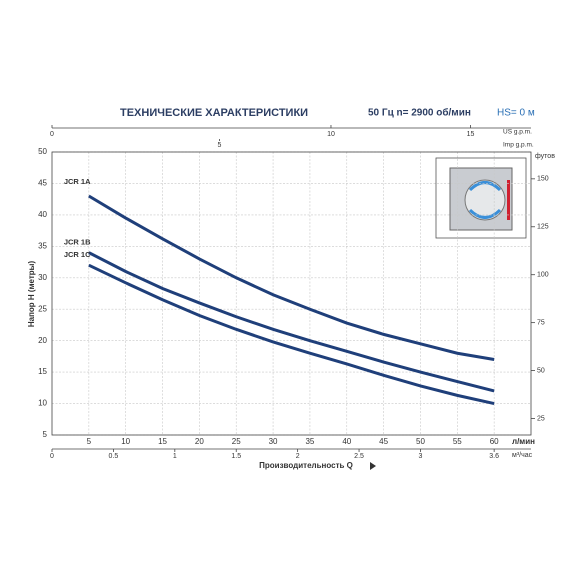  I want to click on y-axis-title: Напор H (метры), so click(31, 294).